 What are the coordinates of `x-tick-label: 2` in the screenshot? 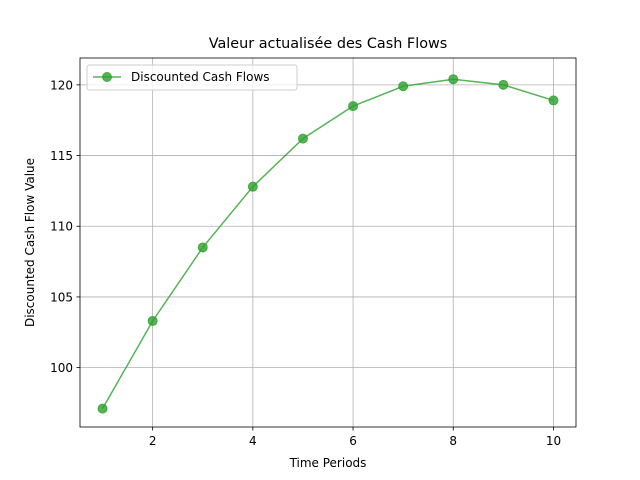 It's located at (153, 441).